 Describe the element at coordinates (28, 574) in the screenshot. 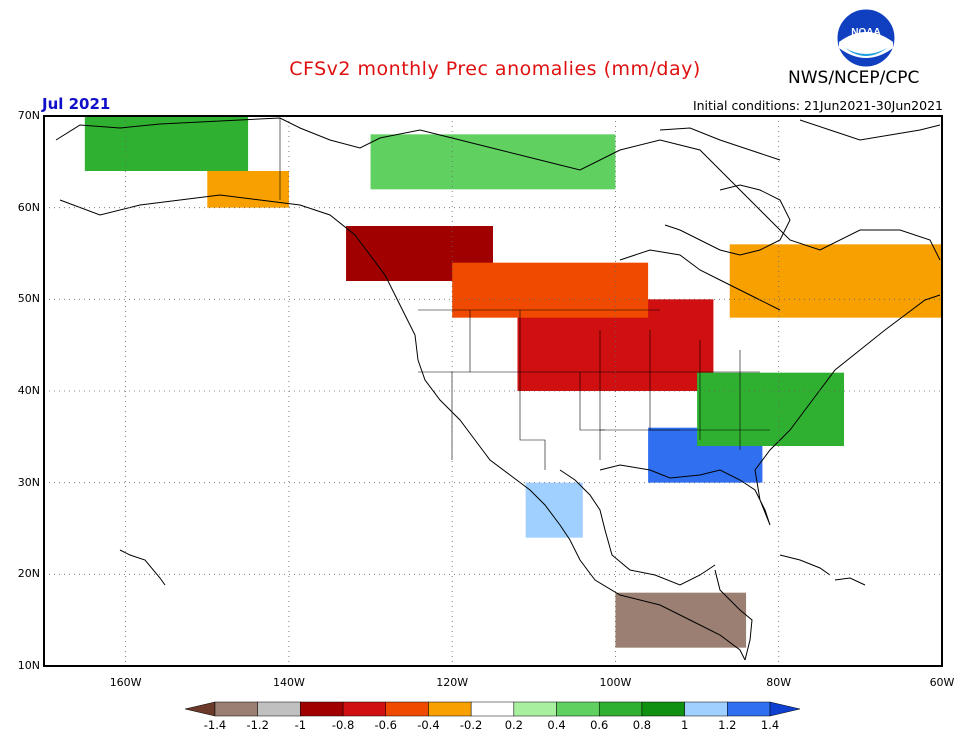

I see `lat-tick-label: 20N` at that location.